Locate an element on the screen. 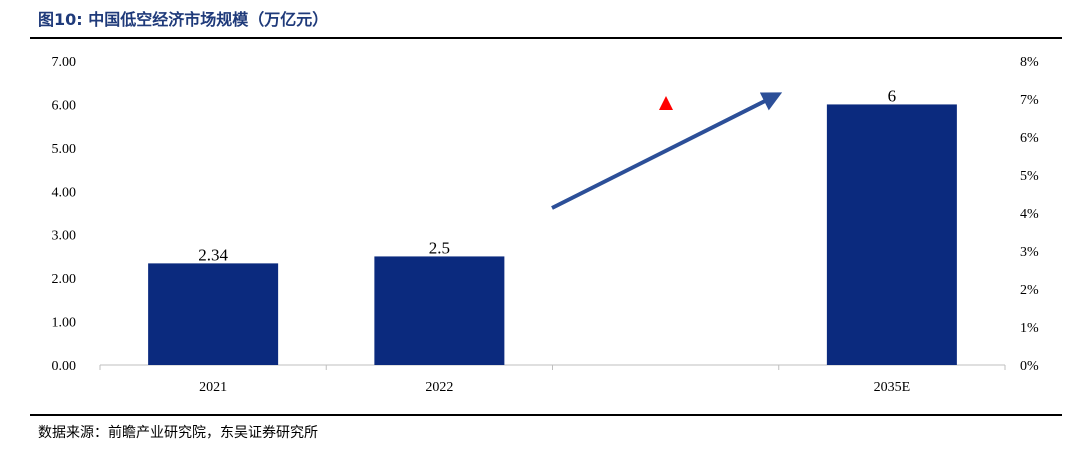 The width and height of the screenshot is (1080, 450). figure-title: 图10: 中国低空经济市场规模（万亿元） is located at coordinates (183, 19).